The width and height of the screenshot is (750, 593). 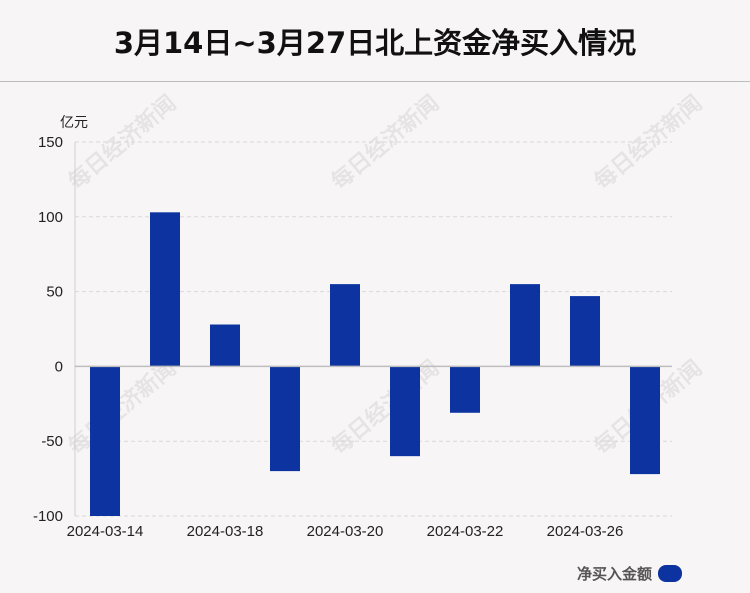 I want to click on x-tick-label: 2024-03-26, so click(x=585, y=531).